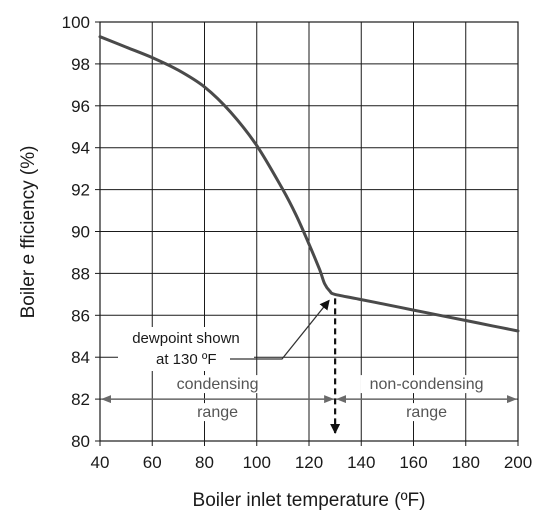 The image size is (550, 524). What do you see at coordinates (309, 500) in the screenshot?
I see `x-axis-label: Boiler inlet temperature (ºF)` at bounding box center [309, 500].